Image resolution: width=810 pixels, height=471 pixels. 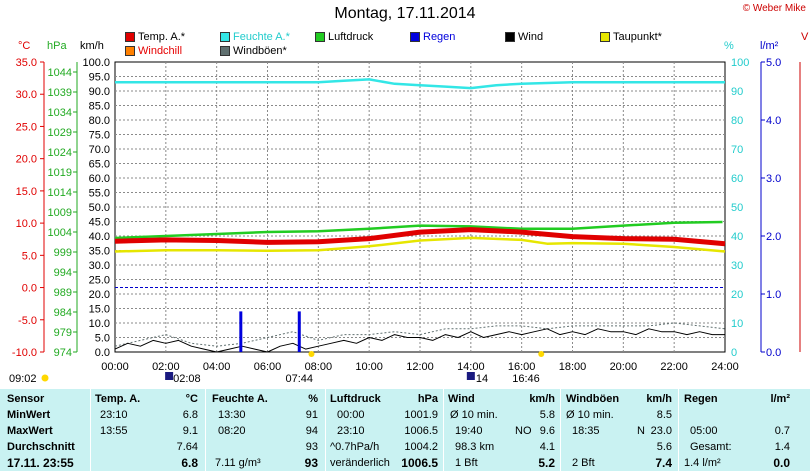 What do you see at coordinates (99, 237) in the screenshot?
I see `wind-tick-label: 40.0` at bounding box center [99, 237].